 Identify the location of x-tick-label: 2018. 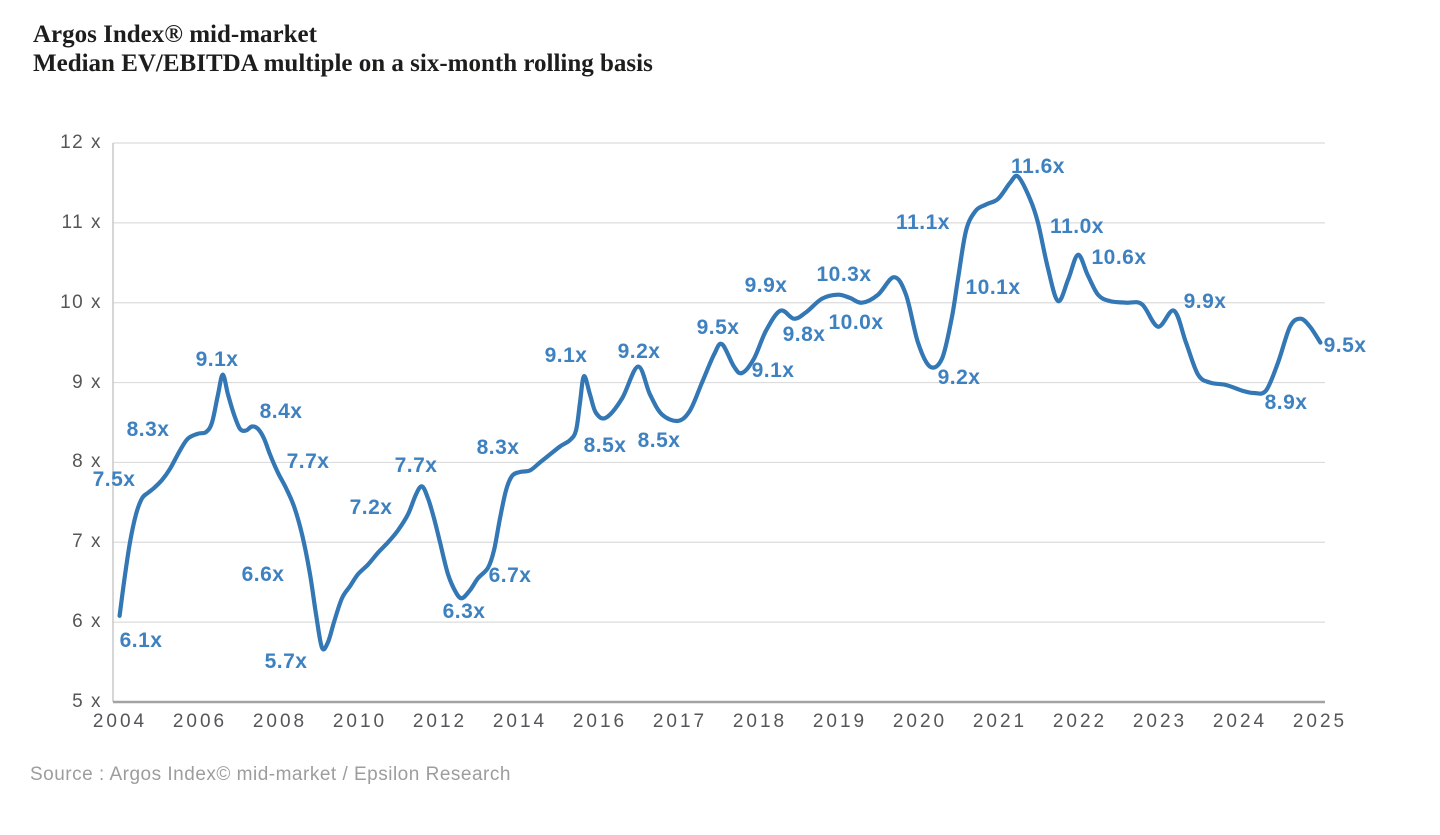
(760, 721).